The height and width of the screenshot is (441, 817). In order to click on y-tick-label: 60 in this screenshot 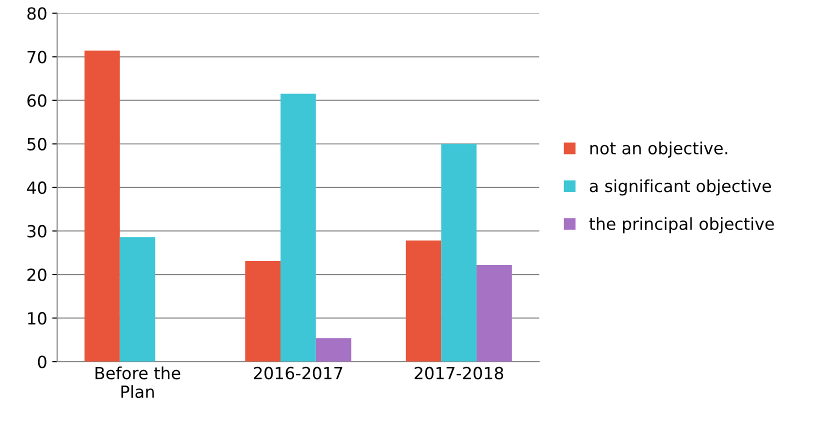, I will do `click(36, 100)`.